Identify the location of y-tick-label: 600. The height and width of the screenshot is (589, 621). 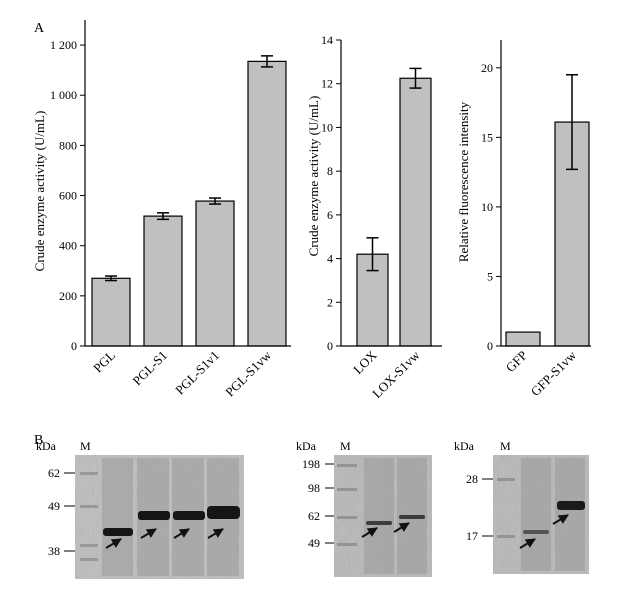
(68, 196).